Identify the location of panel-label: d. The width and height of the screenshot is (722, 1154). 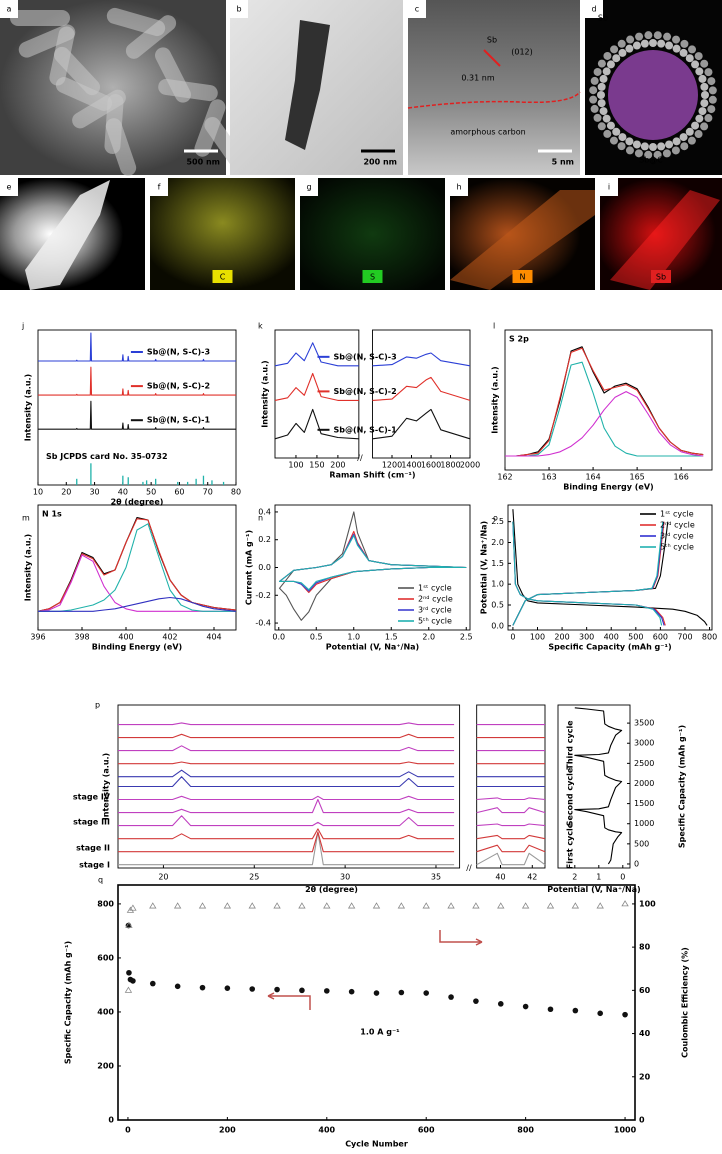
(593, 9).